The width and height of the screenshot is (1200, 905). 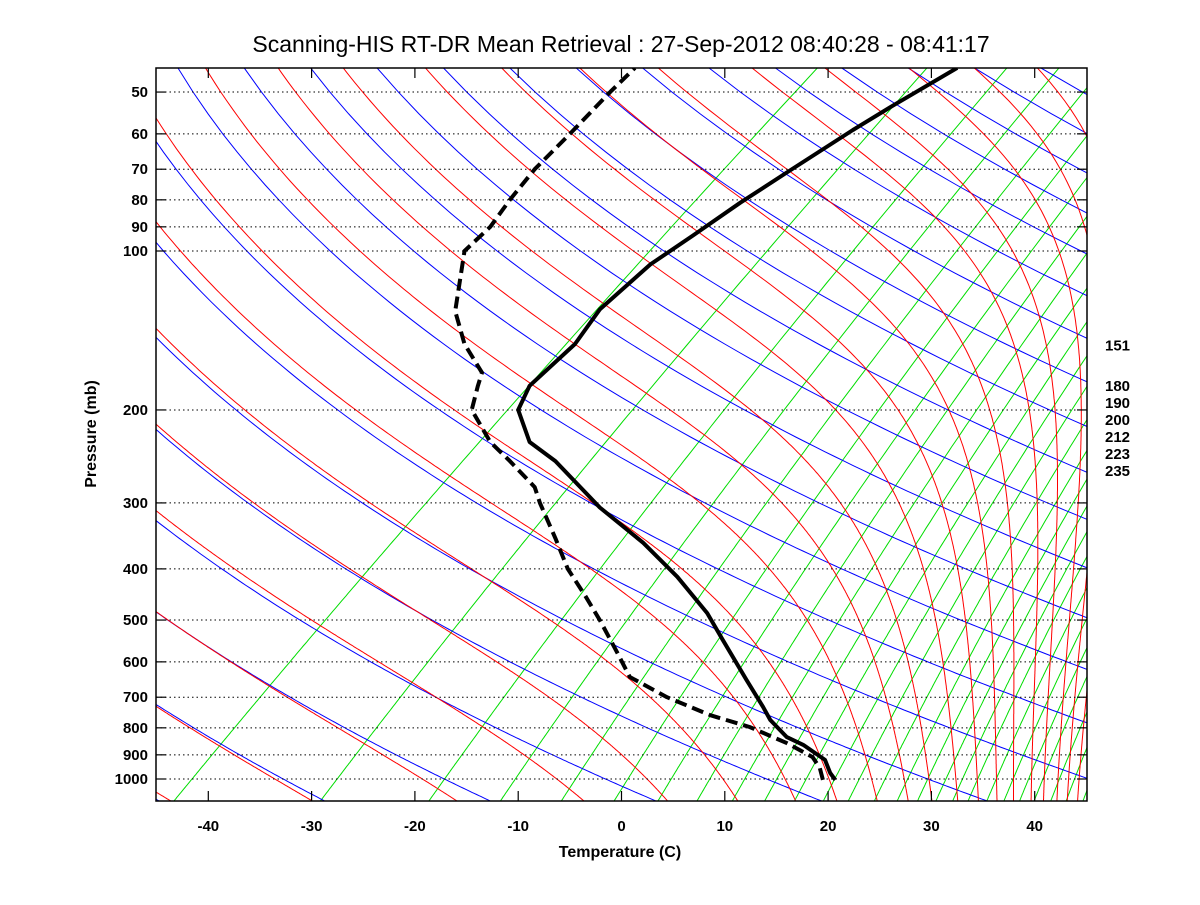 What do you see at coordinates (139, 92) in the screenshot?
I see `y-tick-label: 50` at bounding box center [139, 92].